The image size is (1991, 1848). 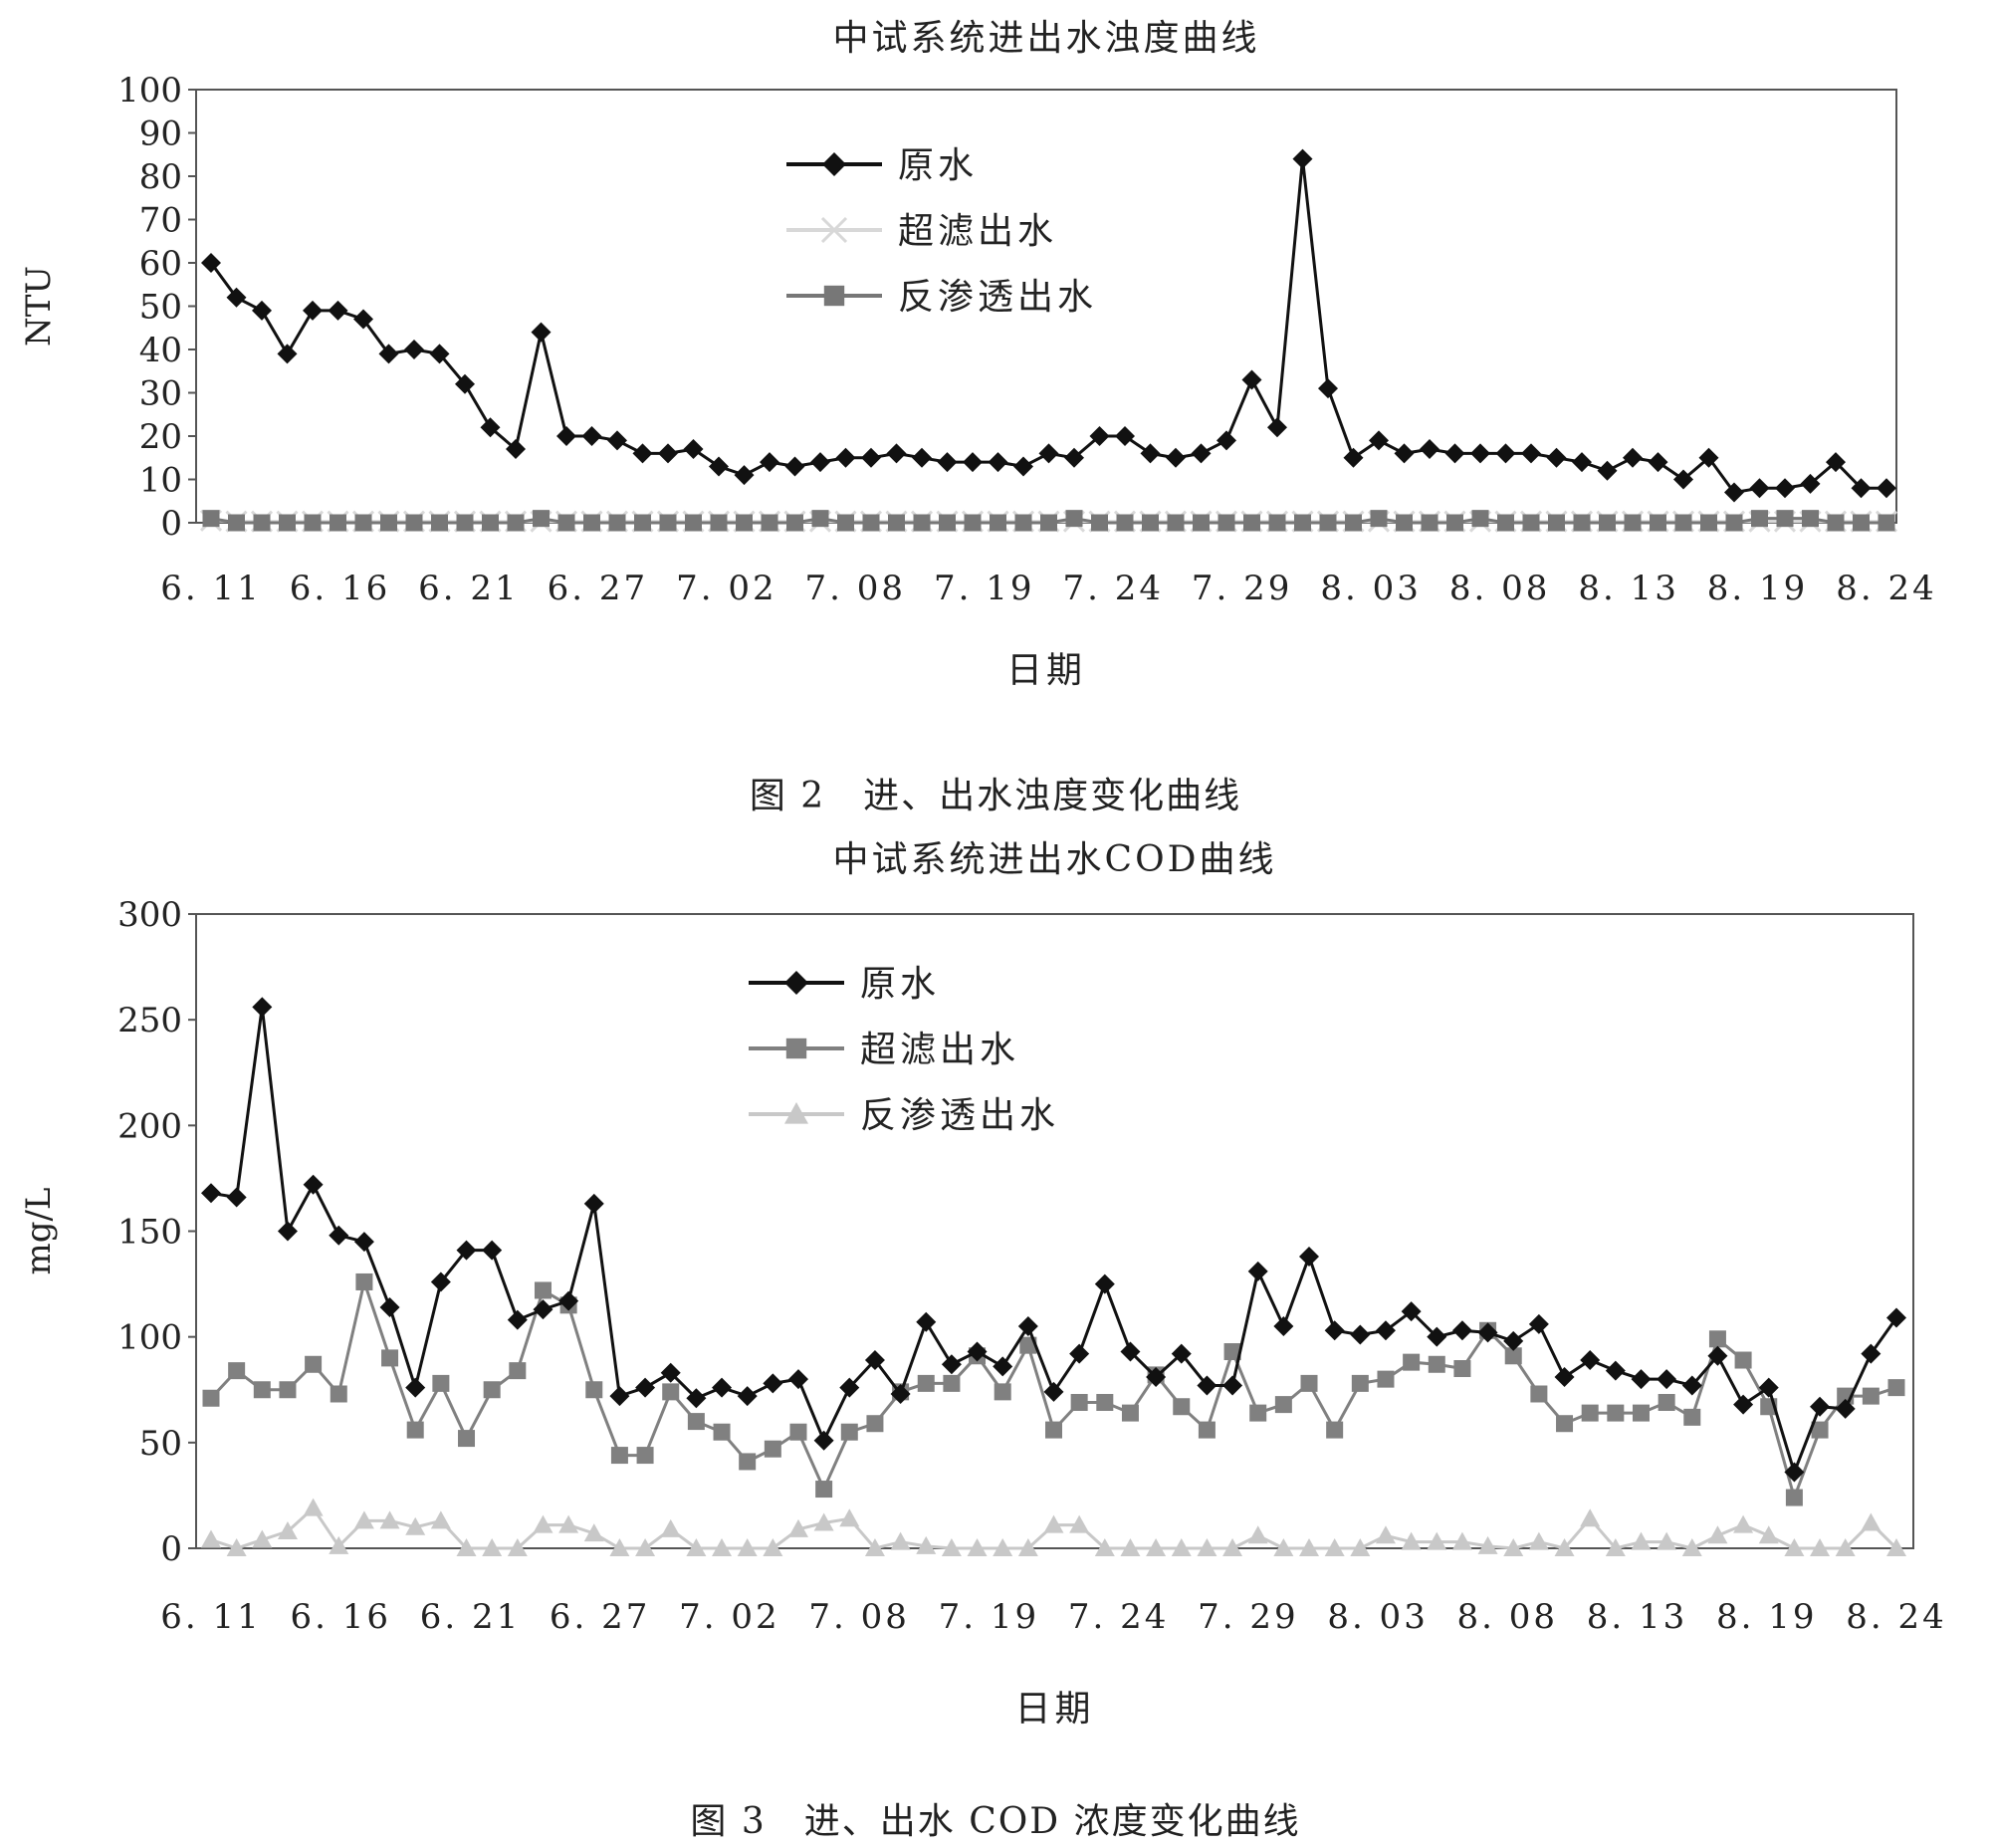 I want to click on y-tick-label: 50, so click(x=160, y=308).